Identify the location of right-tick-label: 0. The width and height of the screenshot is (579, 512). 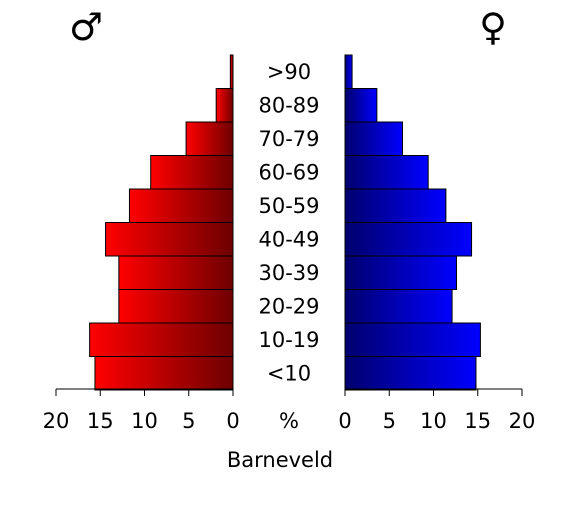
(344, 421).